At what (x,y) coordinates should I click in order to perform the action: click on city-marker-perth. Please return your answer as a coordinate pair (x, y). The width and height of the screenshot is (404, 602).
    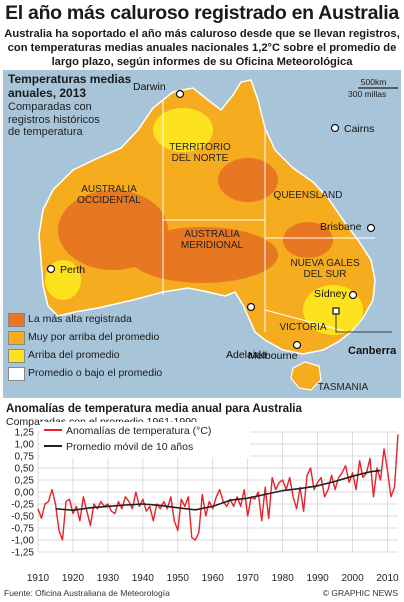
    Looking at the image, I should click on (51, 269).